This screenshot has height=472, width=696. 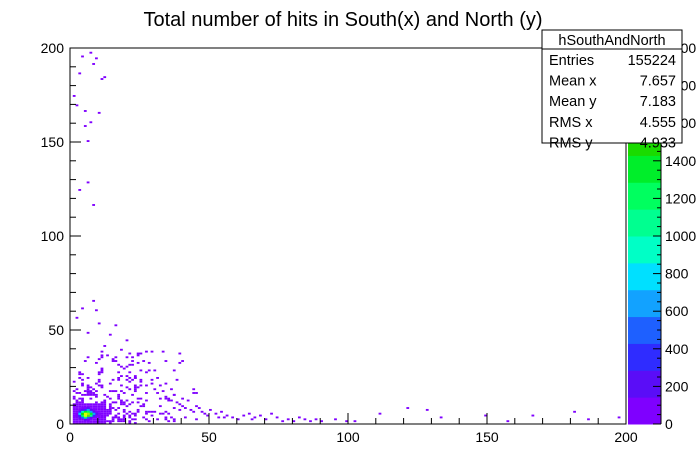 What do you see at coordinates (652, 61) in the screenshot?
I see `stats-box-value: 155224` at bounding box center [652, 61].